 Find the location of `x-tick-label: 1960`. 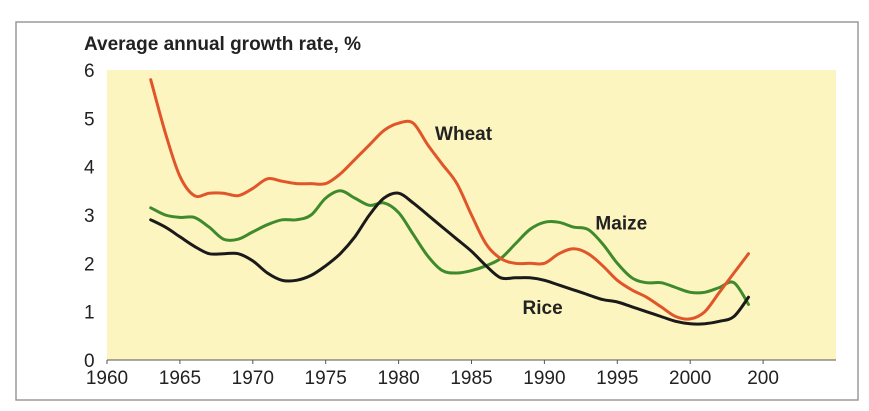

x-tick-label: 1960 is located at coordinates (107, 378).